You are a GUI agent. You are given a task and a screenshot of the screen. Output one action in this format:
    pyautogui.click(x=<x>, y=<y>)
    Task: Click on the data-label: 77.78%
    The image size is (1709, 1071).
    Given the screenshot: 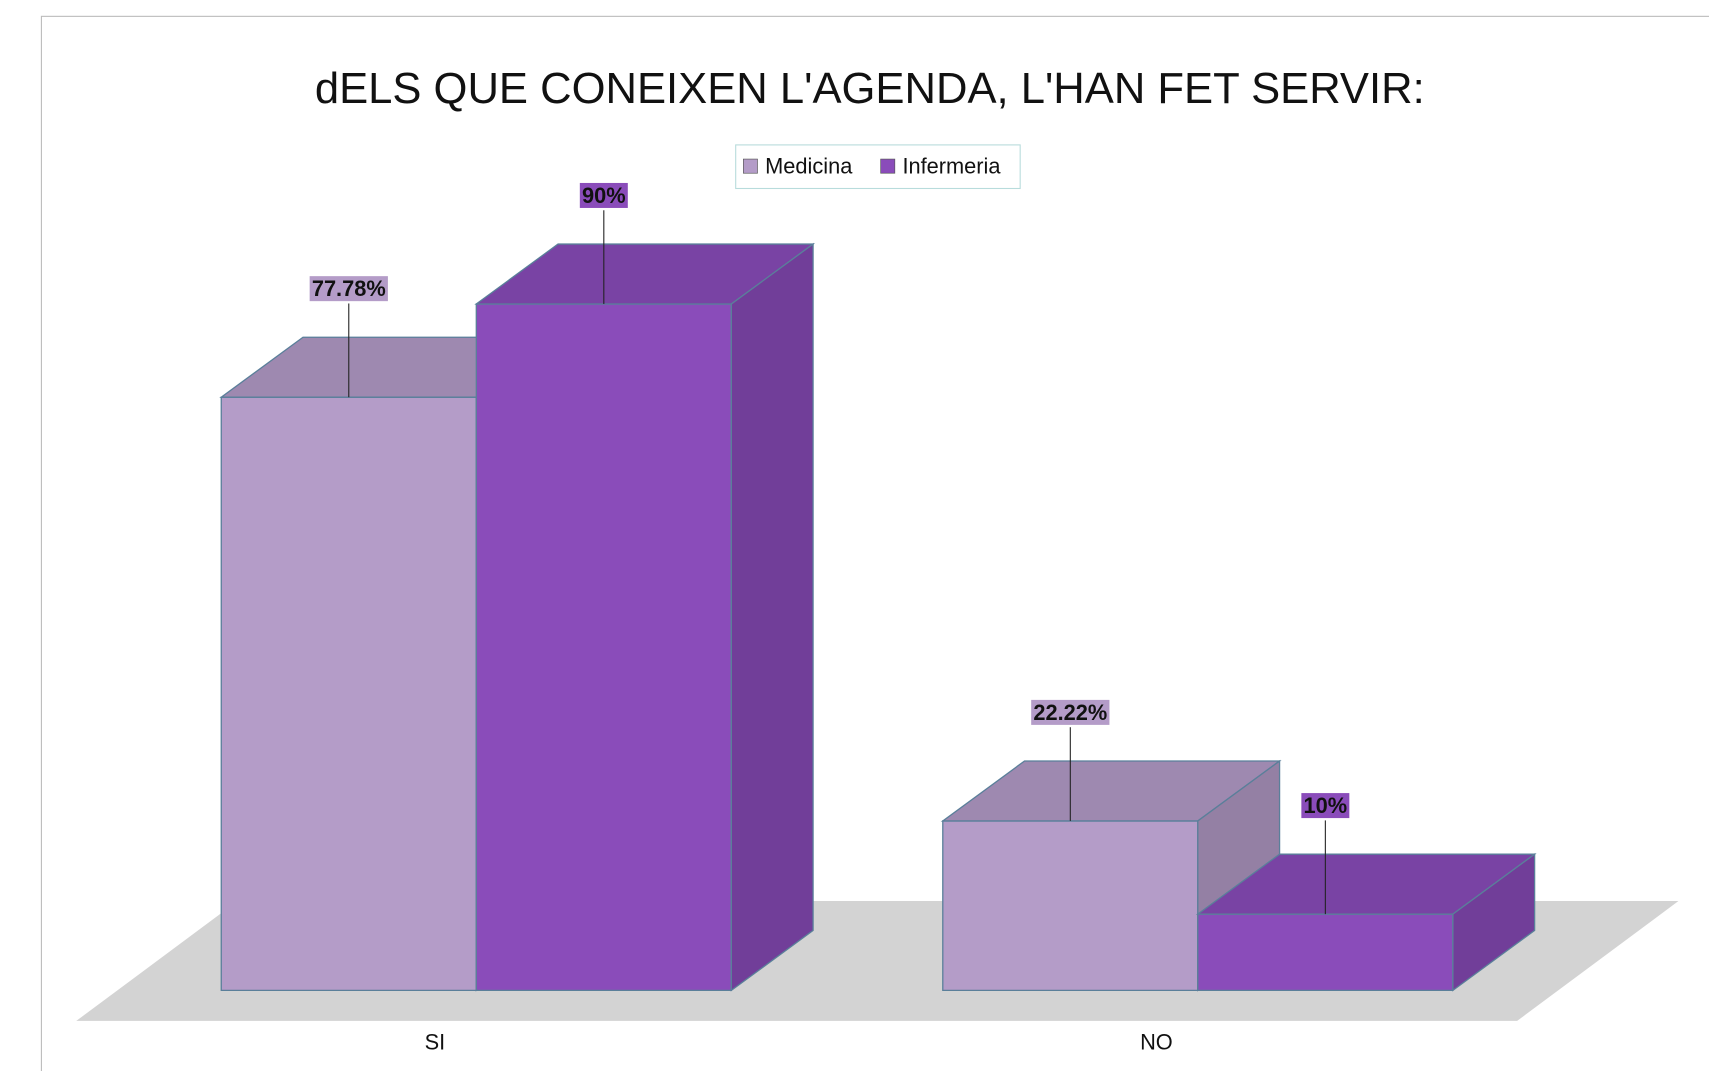 What is the action you would take?
    pyautogui.click(x=349, y=288)
    